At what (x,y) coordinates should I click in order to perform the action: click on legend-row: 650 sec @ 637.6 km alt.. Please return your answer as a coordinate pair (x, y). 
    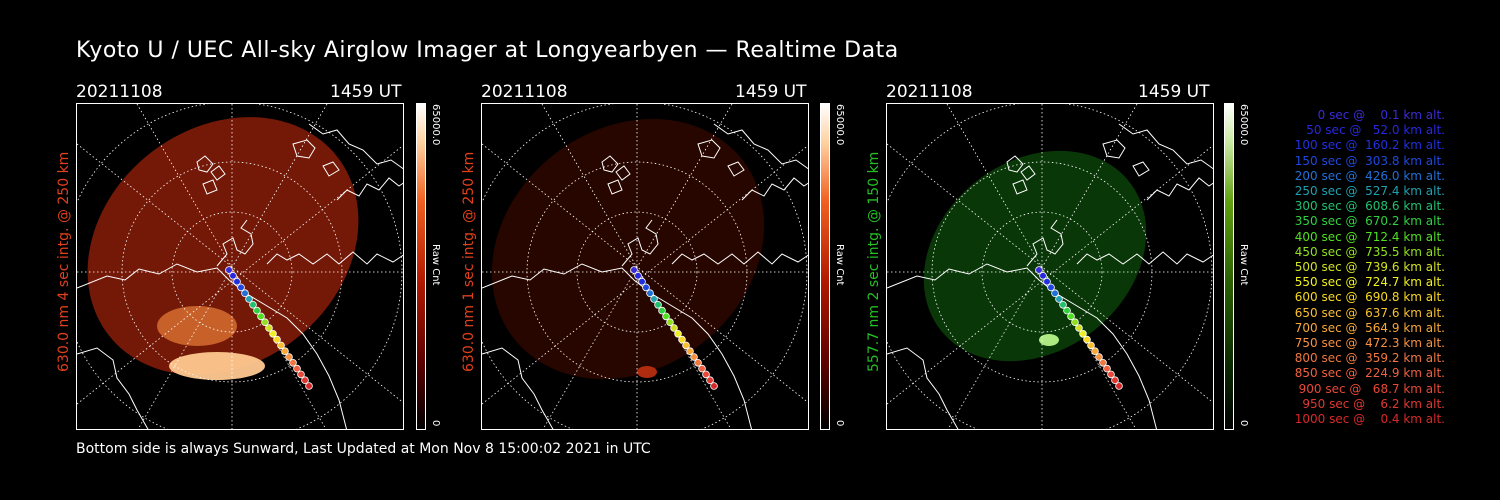
    Looking at the image, I should click on (1367, 312).